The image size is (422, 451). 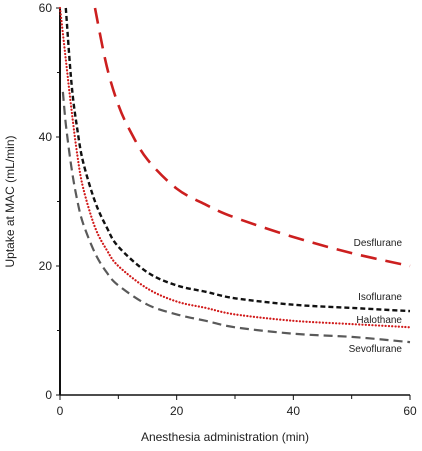 What do you see at coordinates (177, 411) in the screenshot?
I see `x-tick-label: 20` at bounding box center [177, 411].